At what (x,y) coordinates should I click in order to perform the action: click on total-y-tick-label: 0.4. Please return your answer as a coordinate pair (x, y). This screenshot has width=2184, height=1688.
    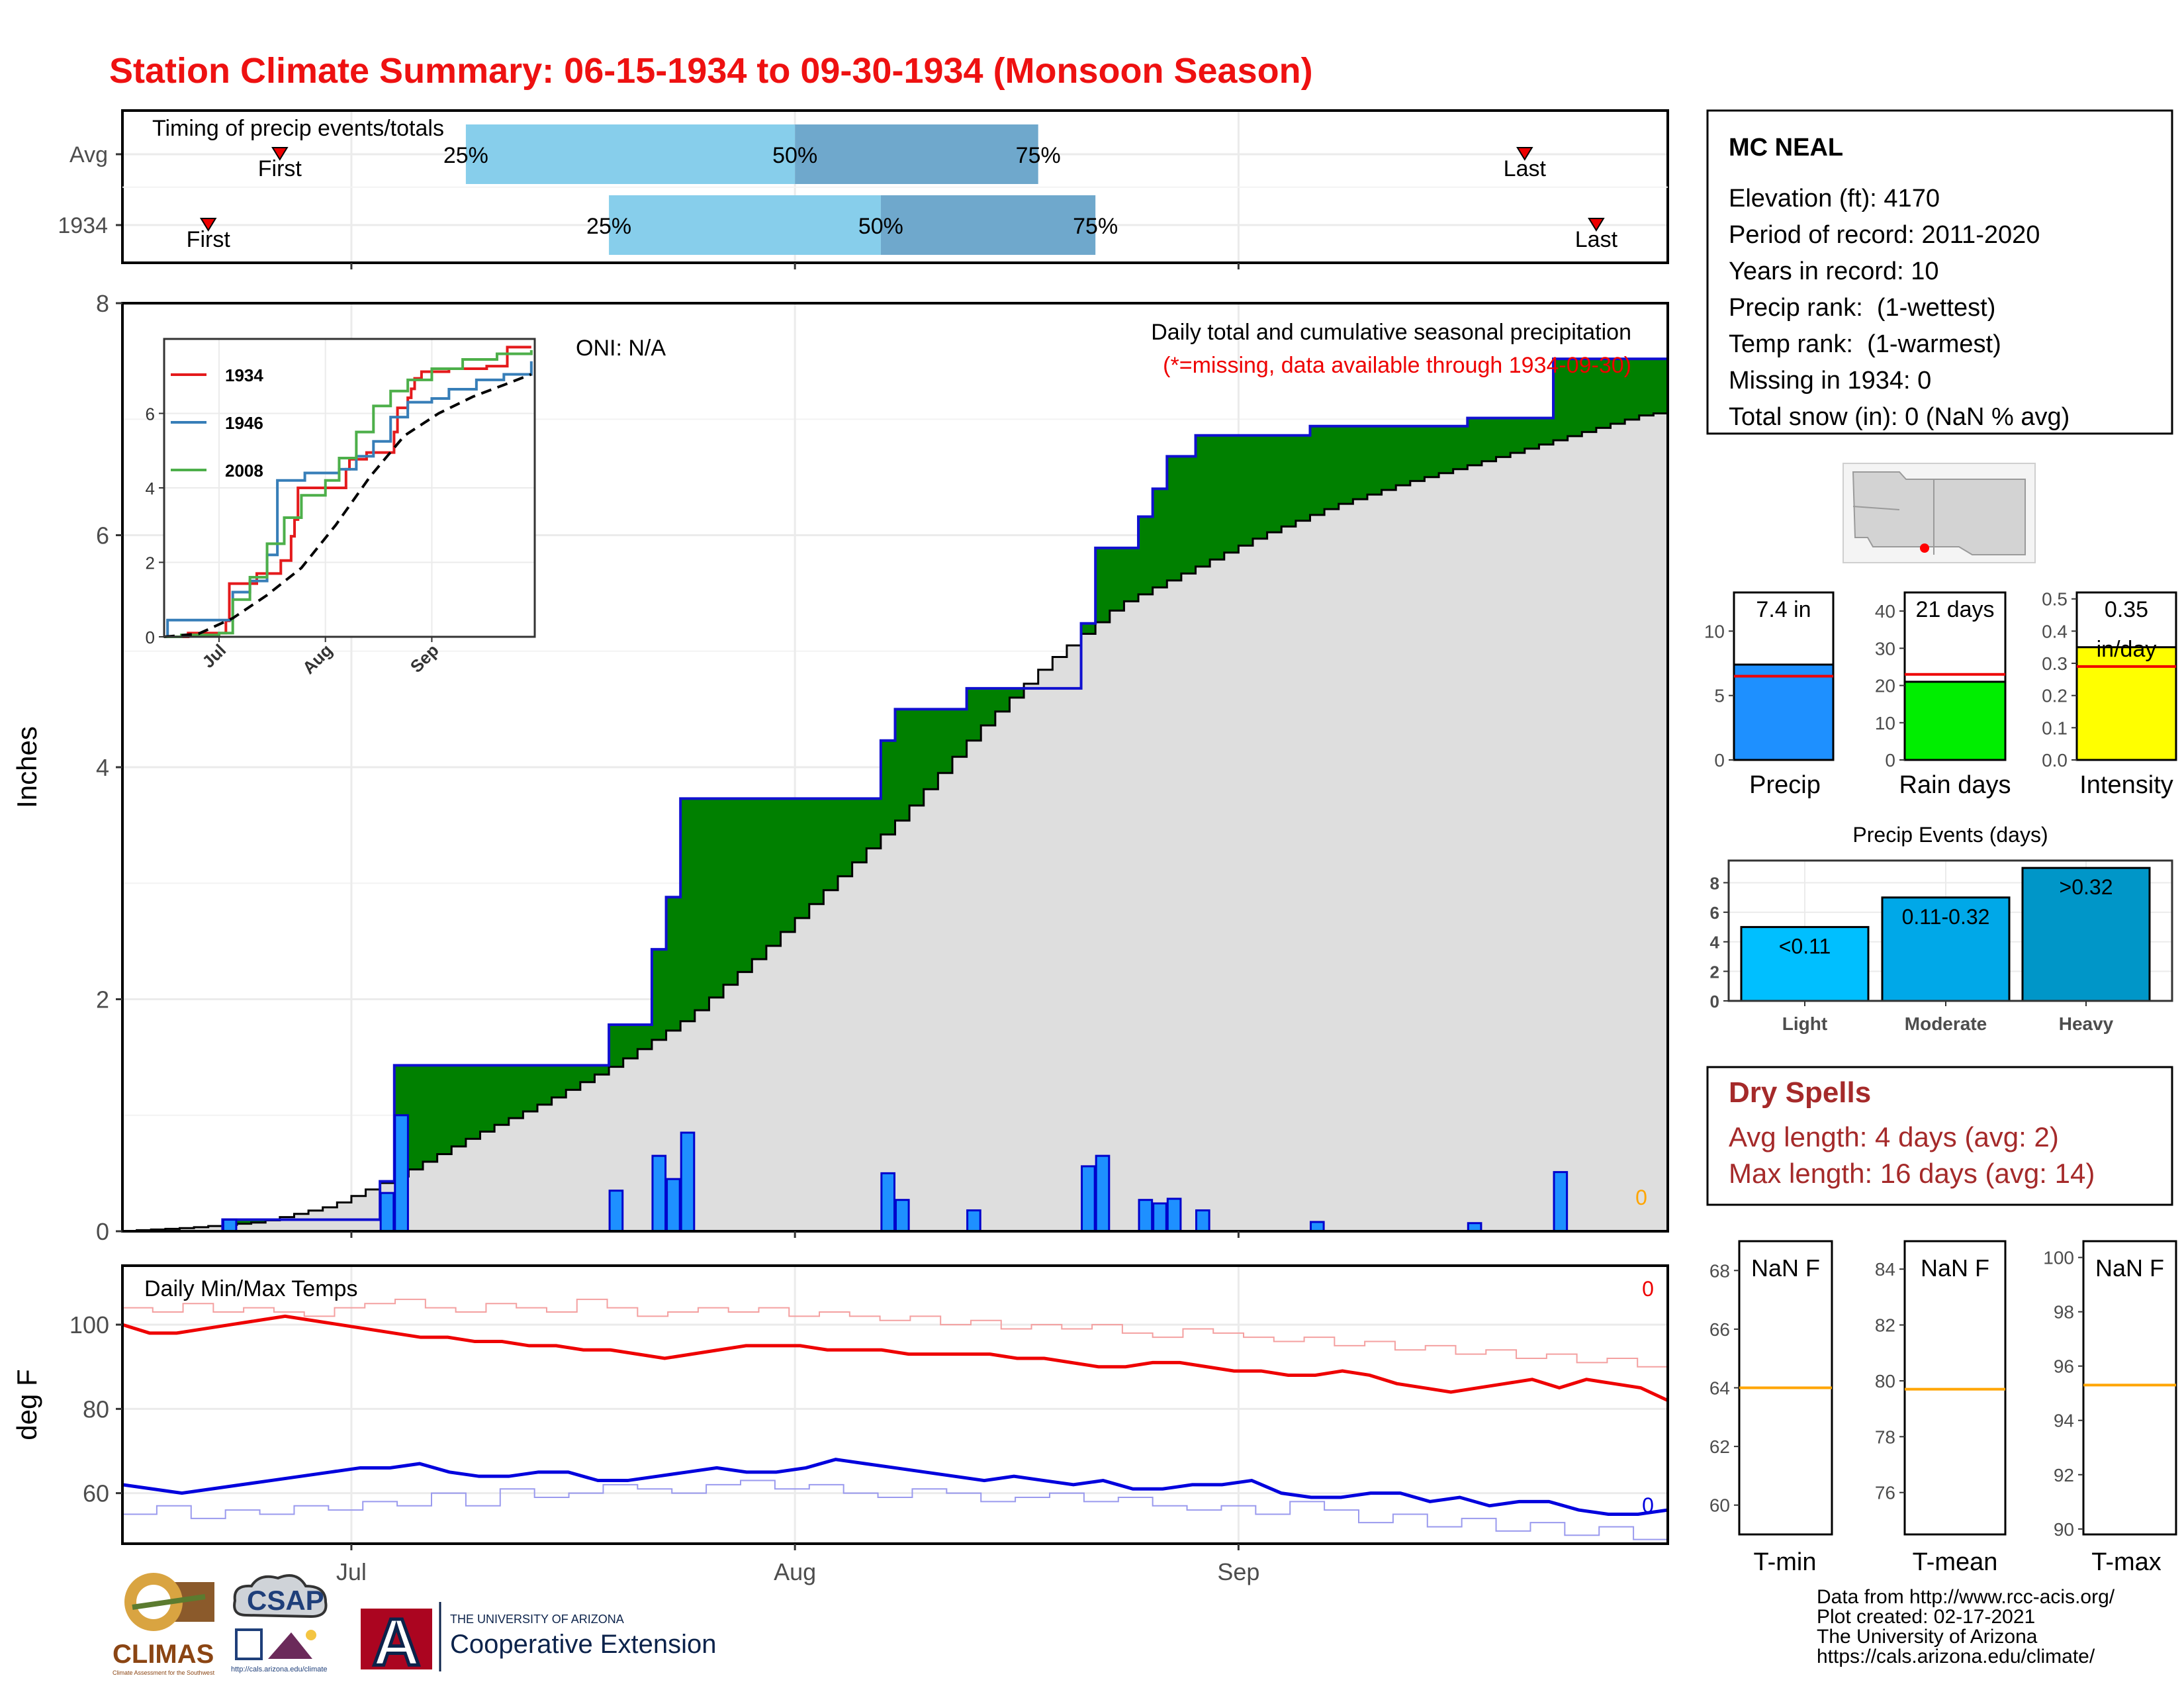
    Looking at the image, I should click on (2055, 631).